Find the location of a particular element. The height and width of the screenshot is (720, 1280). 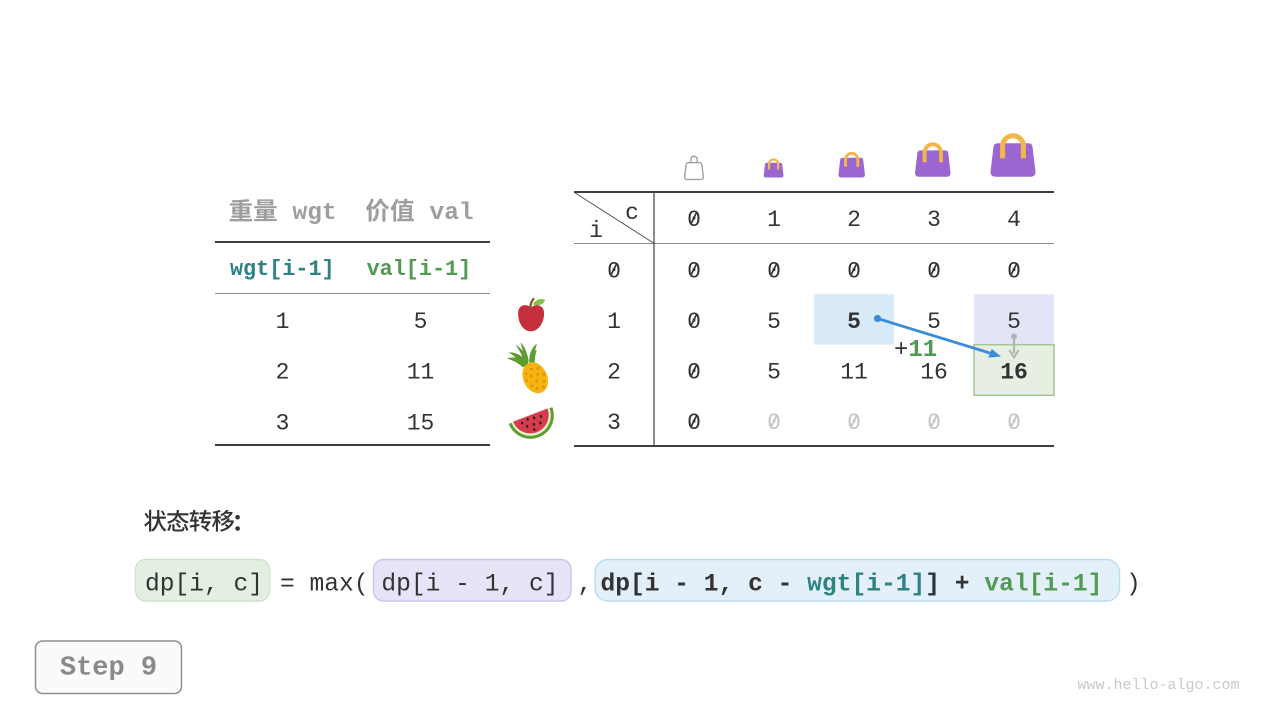

svg-text: = max( is located at coordinates (324, 585).